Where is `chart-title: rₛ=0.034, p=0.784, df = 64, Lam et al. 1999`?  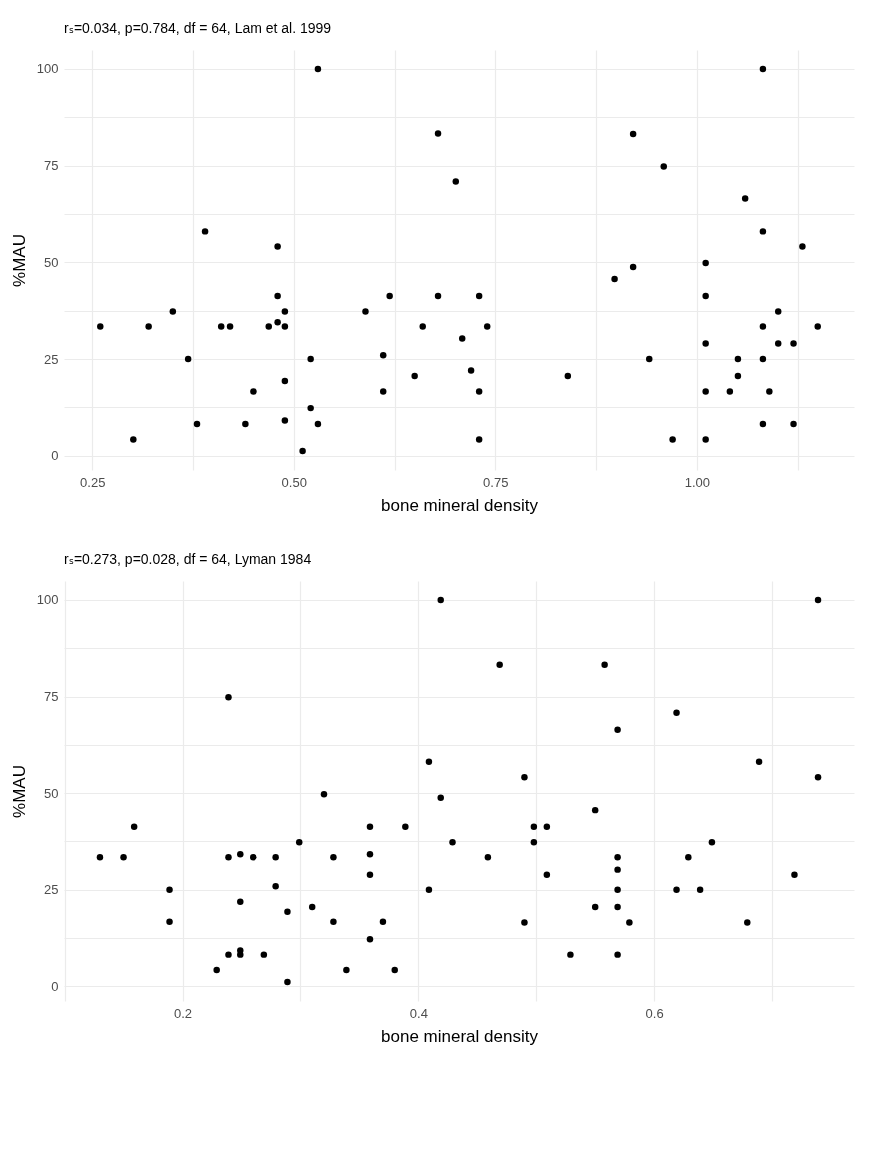 chart-title: rₛ=0.034, p=0.784, df = 64, Lam et al. 1999 is located at coordinates (198, 28).